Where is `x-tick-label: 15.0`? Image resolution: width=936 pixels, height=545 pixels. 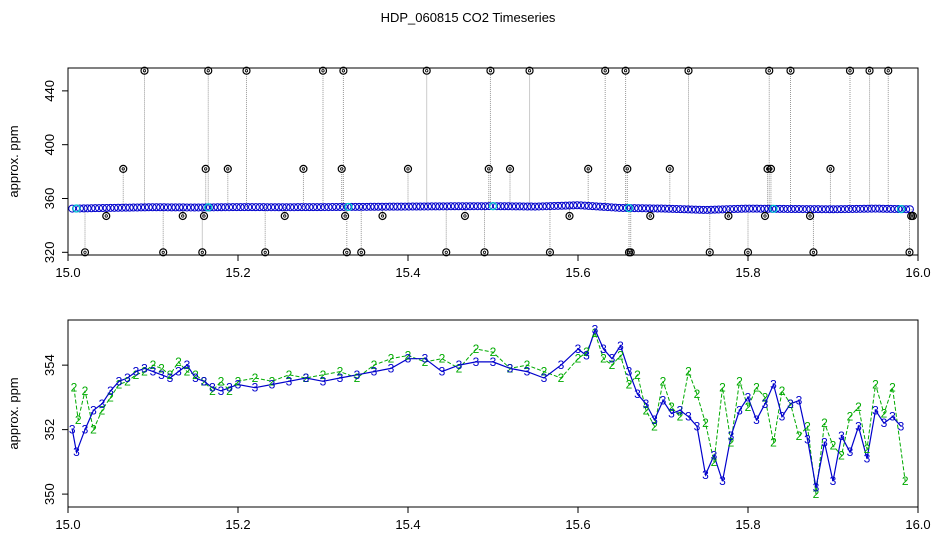 x-tick-label: 15.0 is located at coordinates (67, 272).